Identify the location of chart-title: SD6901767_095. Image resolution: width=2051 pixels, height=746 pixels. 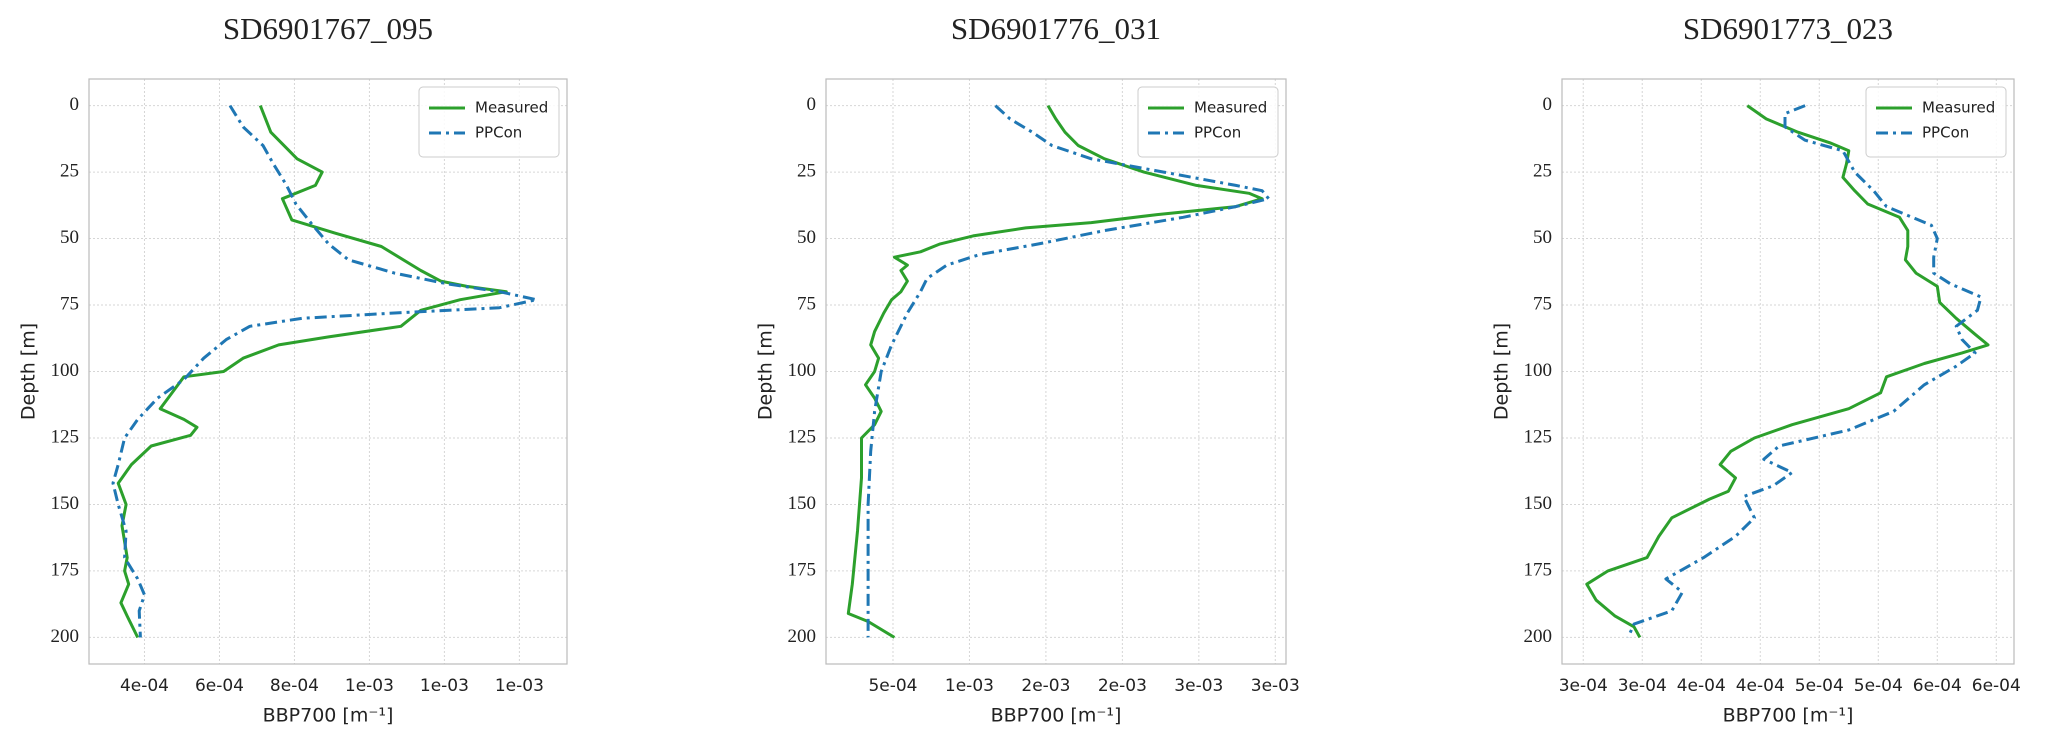
(328, 28).